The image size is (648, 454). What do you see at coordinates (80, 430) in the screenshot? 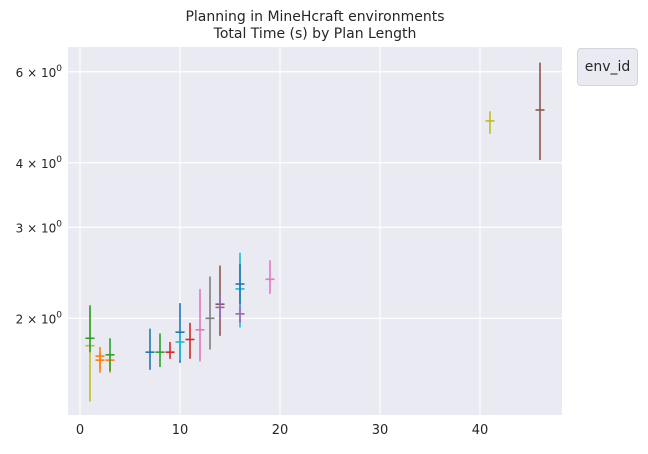
I see `x-tick-label: 0` at bounding box center [80, 430].